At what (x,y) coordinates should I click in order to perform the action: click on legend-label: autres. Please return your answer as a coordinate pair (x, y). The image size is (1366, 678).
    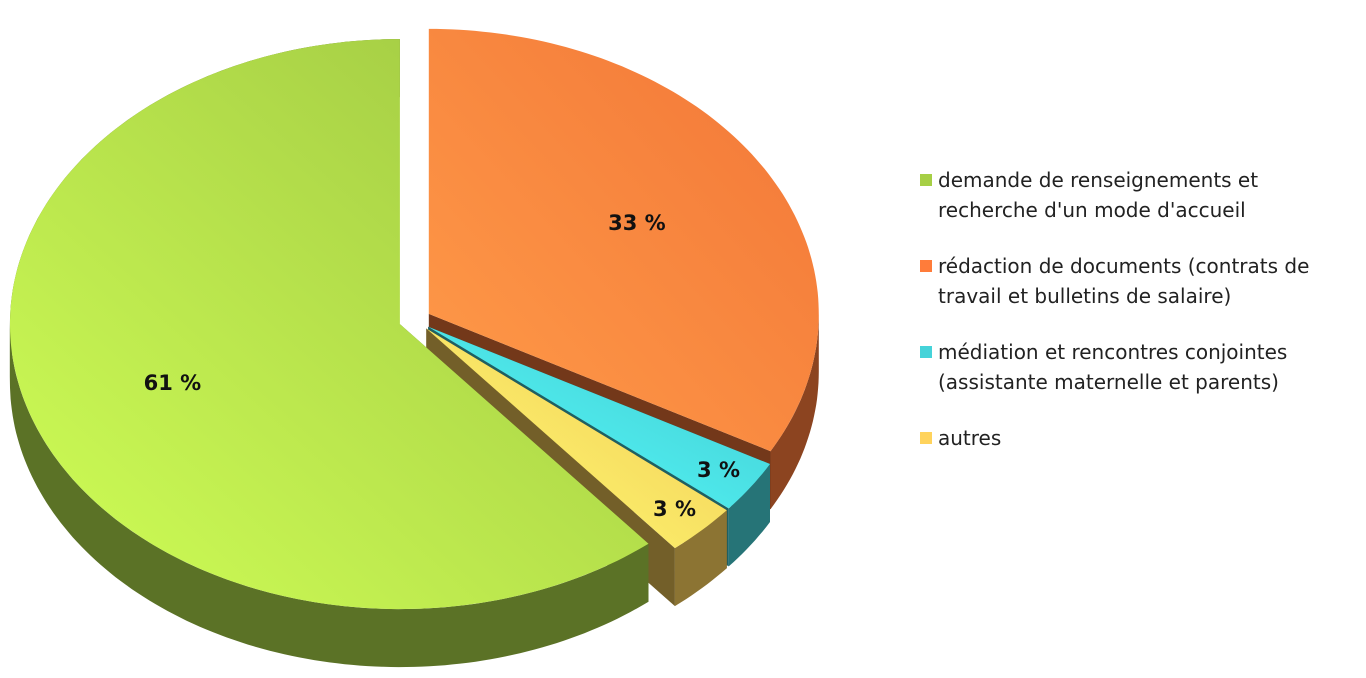
    Looking at the image, I should click on (970, 438).